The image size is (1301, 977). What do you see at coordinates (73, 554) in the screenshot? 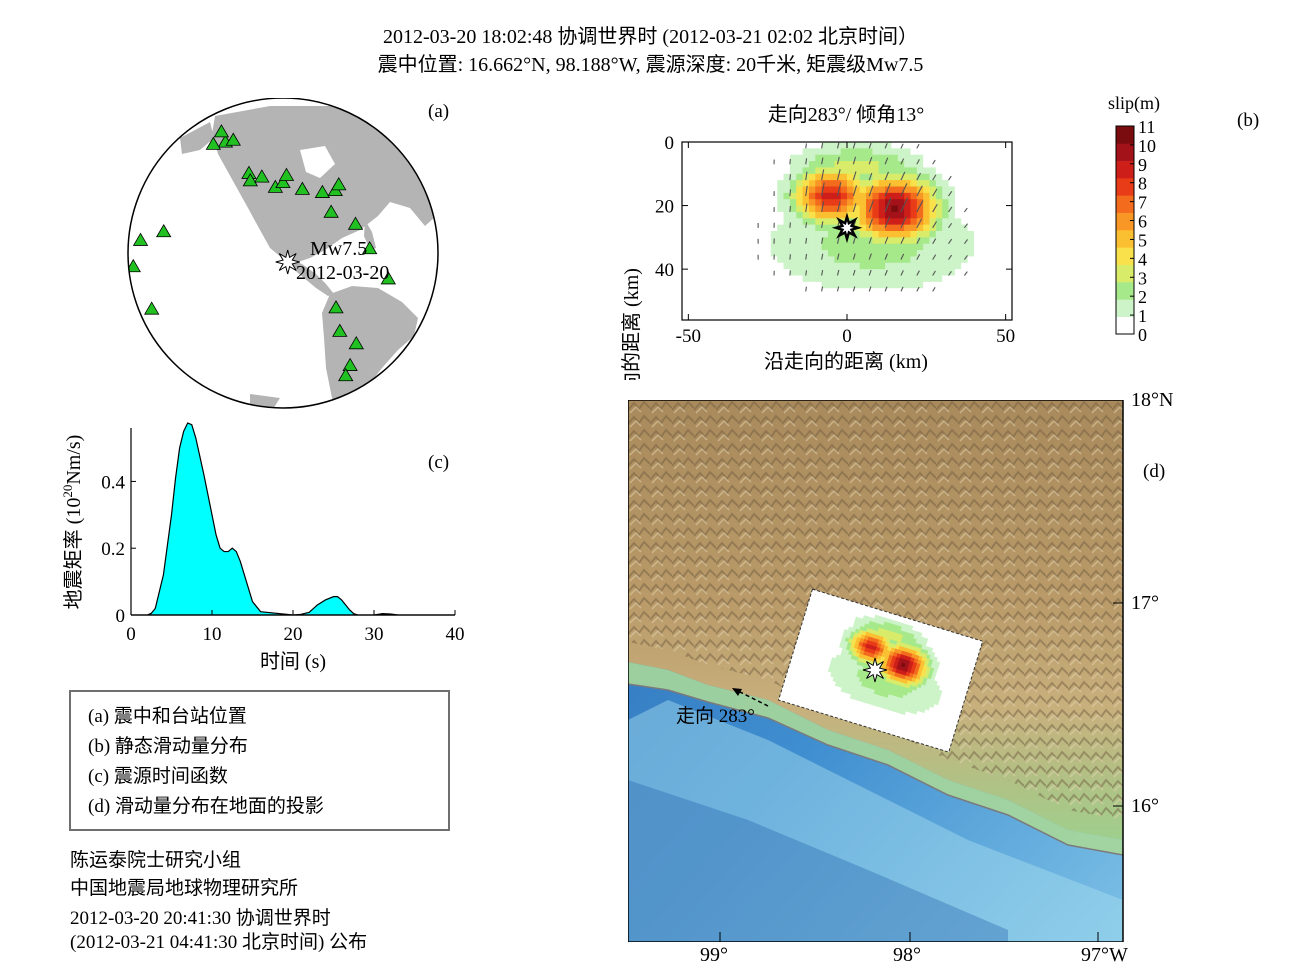
I see `ylabel-base: 地震矩率 (10` at bounding box center [73, 554].